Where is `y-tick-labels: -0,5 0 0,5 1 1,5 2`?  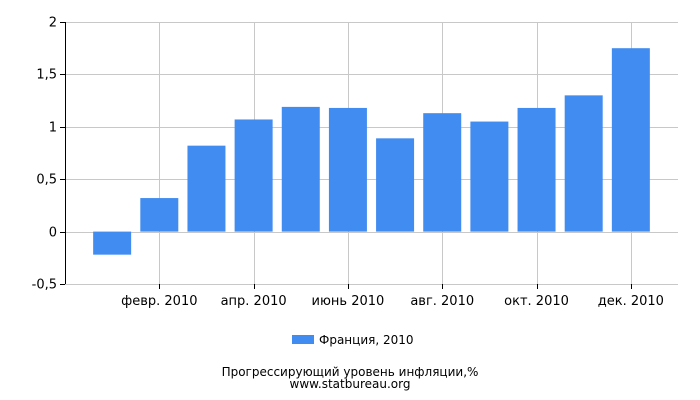 y-tick-labels: -0,5 0 0,5 1 1,5 2 is located at coordinates (44, 154).